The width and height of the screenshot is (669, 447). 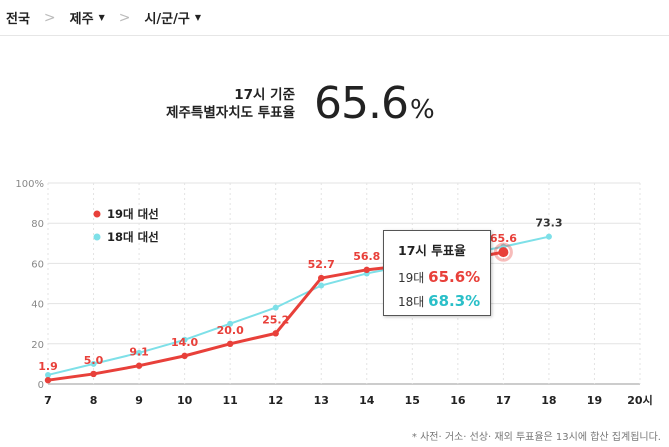 I want to click on tooltip-row-18-value: 68.3%, so click(x=454, y=301).